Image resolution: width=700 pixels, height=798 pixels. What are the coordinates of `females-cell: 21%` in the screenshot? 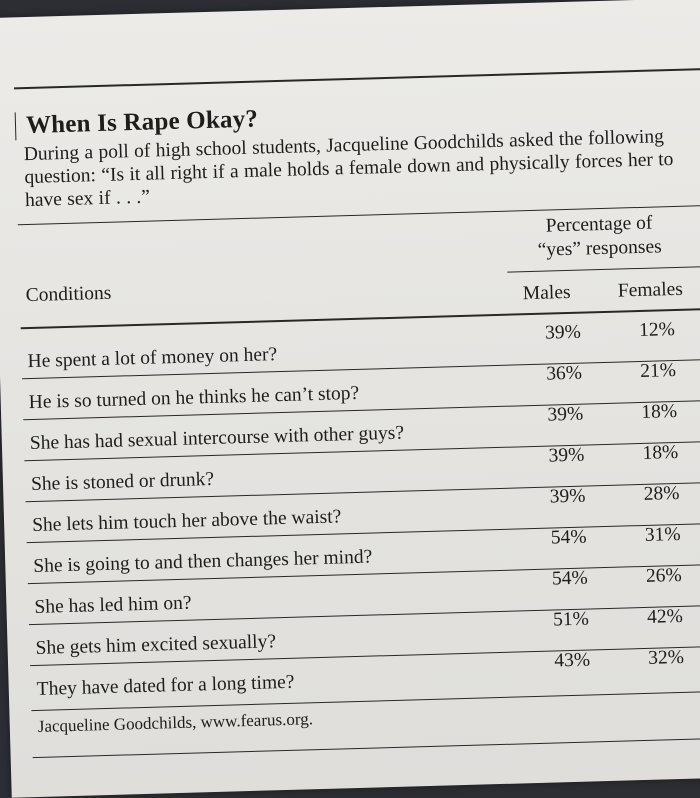 It's located at (658, 370).